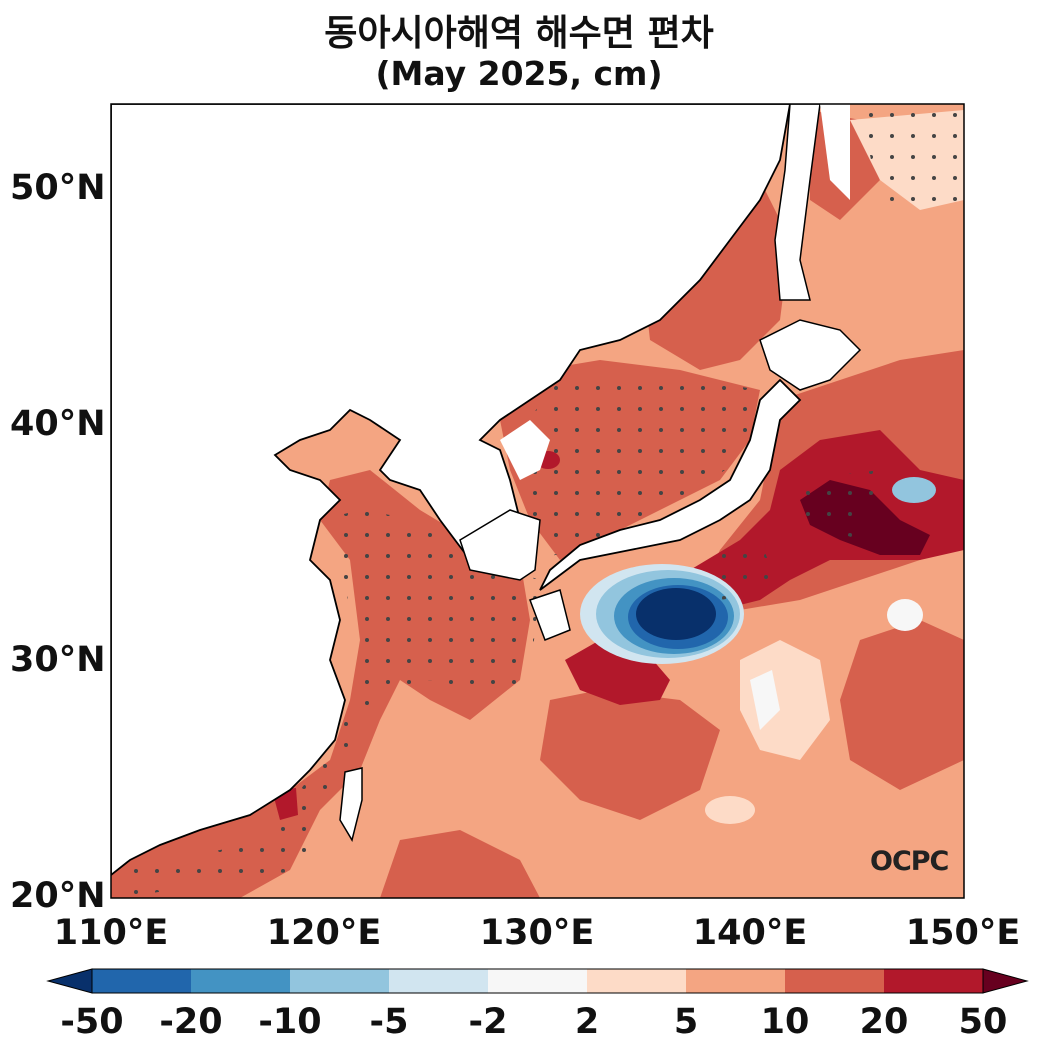 The height and width of the screenshot is (1053, 1038). Describe the element at coordinates (191, 1022) in the screenshot. I see `colorbar-label: -20` at that location.